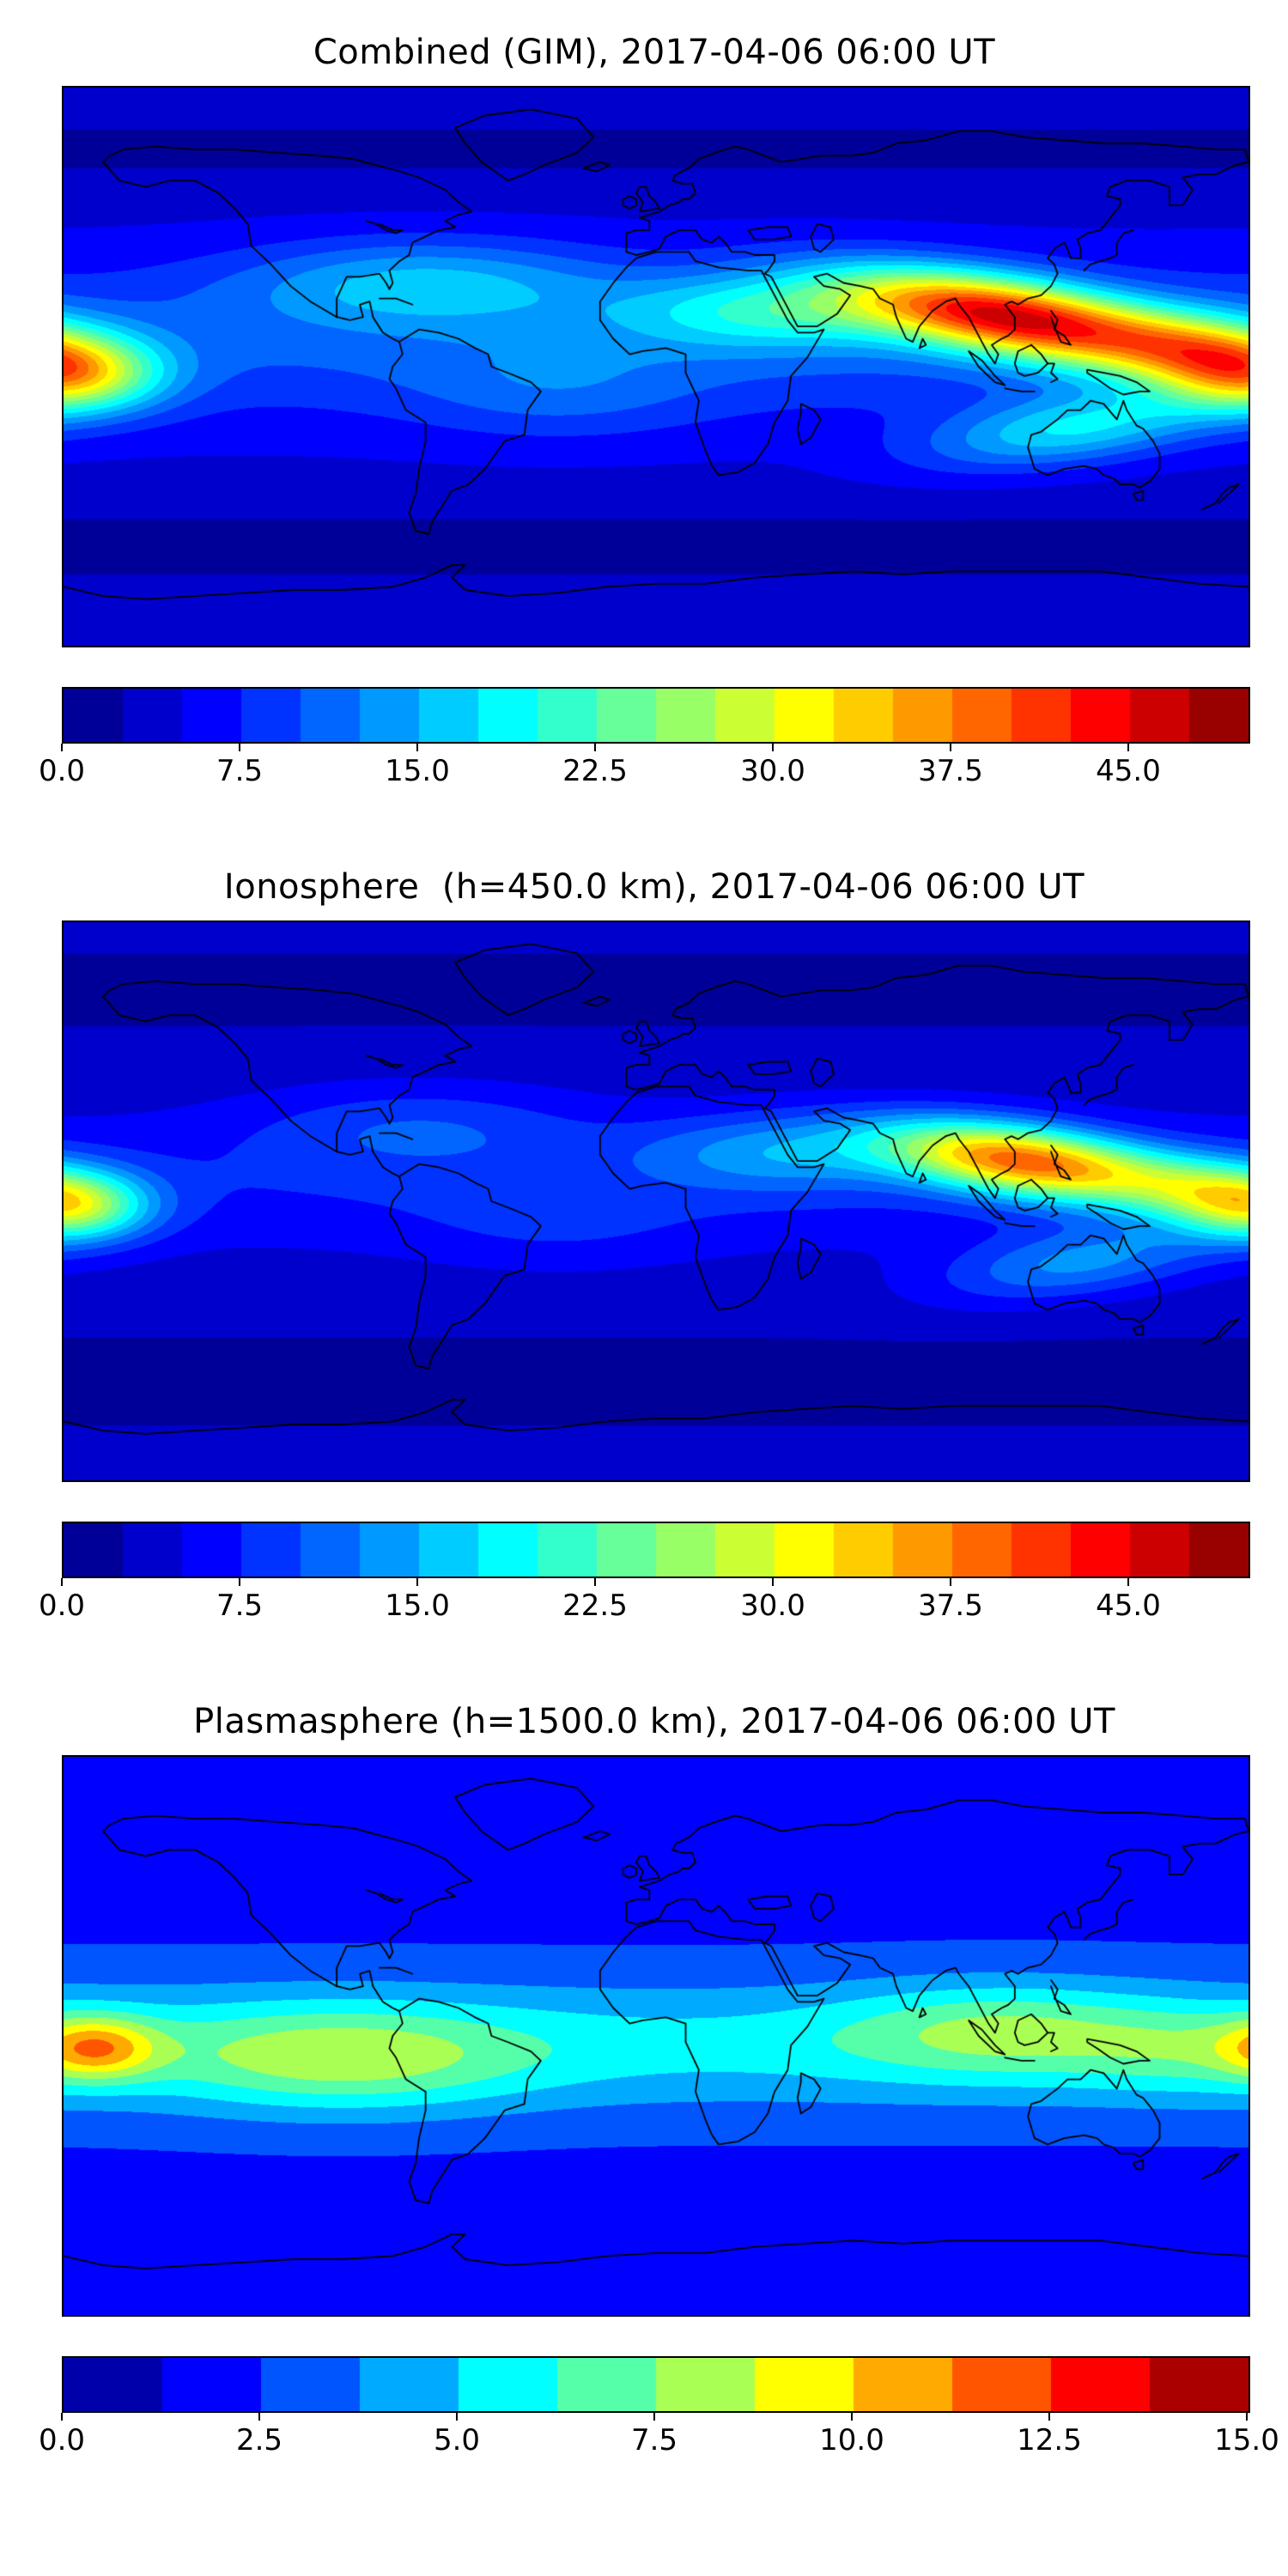 The image size is (1288, 2576). Describe the element at coordinates (852, 2441) in the screenshot. I see `colorbar-tick-label: 10.0` at that location.